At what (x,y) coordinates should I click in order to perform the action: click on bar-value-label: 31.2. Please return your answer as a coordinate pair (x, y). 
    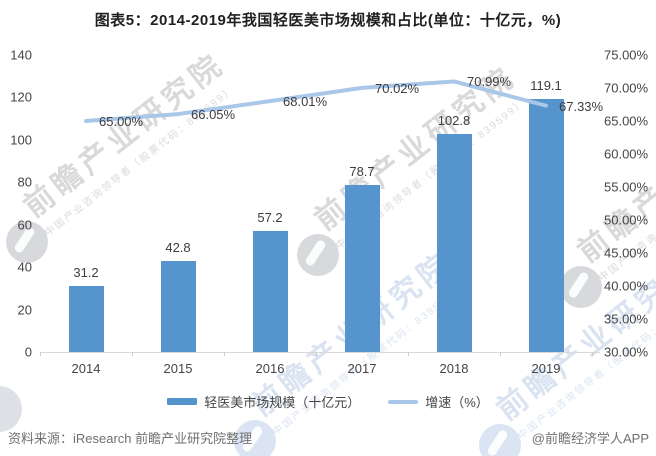
    Looking at the image, I should click on (86, 272).